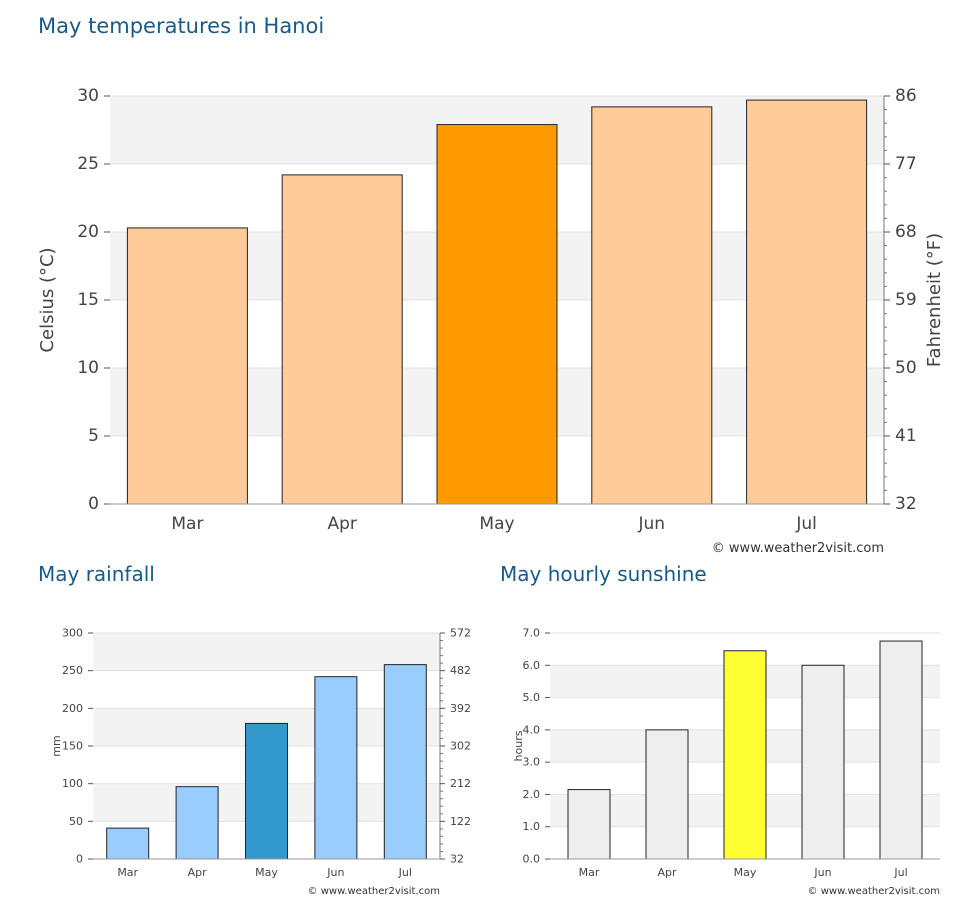 The height and width of the screenshot is (906, 966). What do you see at coordinates (745, 755) in the screenshot?
I see `sunshine-bar-may` at bounding box center [745, 755].